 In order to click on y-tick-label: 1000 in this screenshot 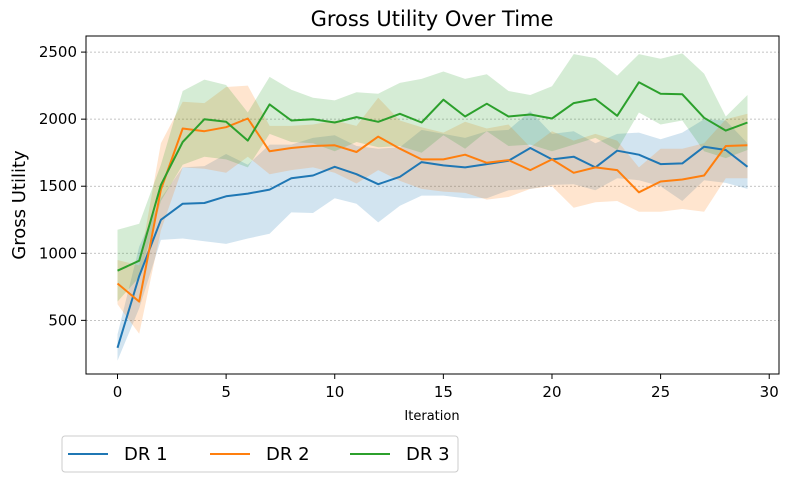, I will do `click(58, 253)`.